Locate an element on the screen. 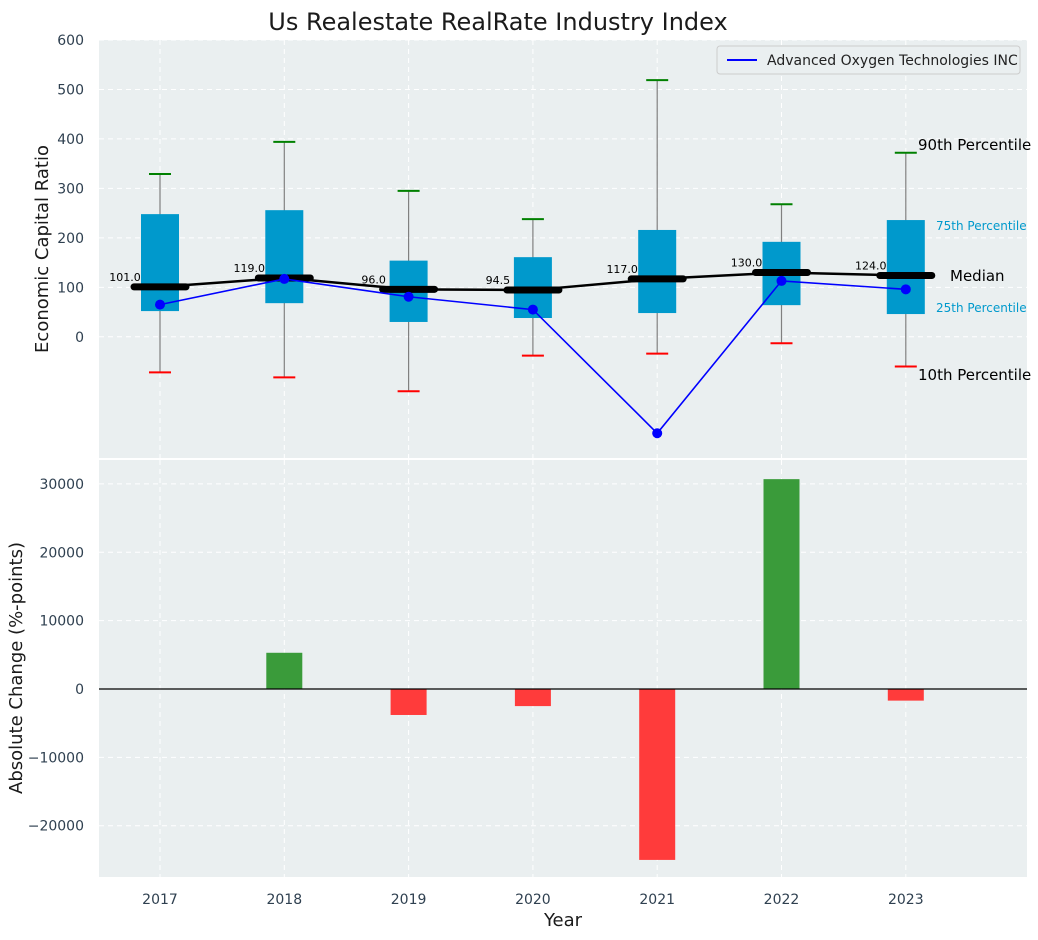 The image size is (1038, 940). x-tick-label: 2018 is located at coordinates (284, 900).